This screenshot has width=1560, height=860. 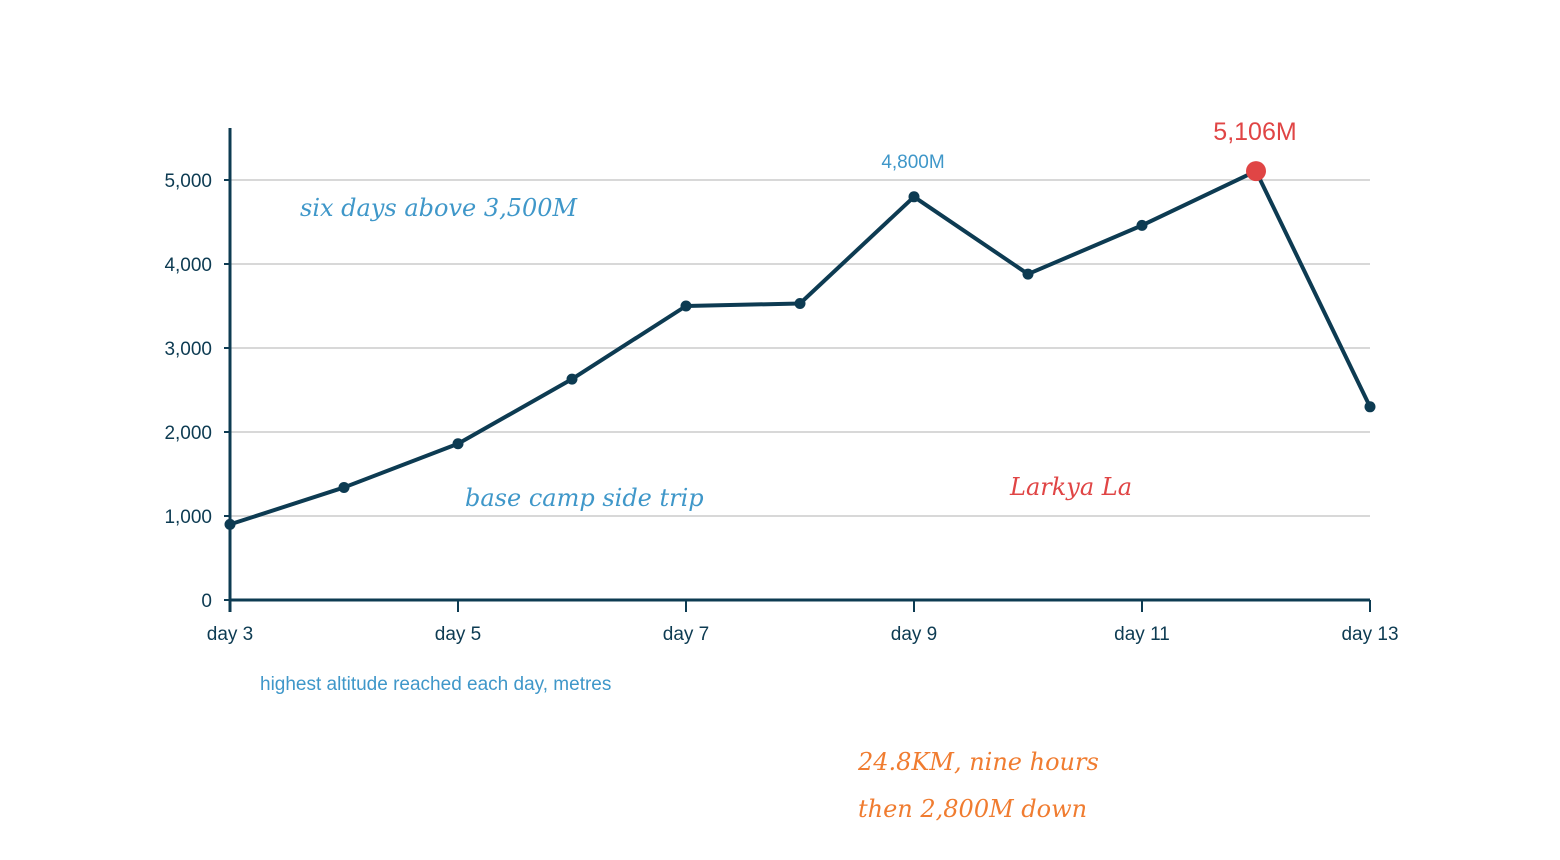 What do you see at coordinates (1369, 634) in the screenshot?
I see `x-tick-label: day 13` at bounding box center [1369, 634].